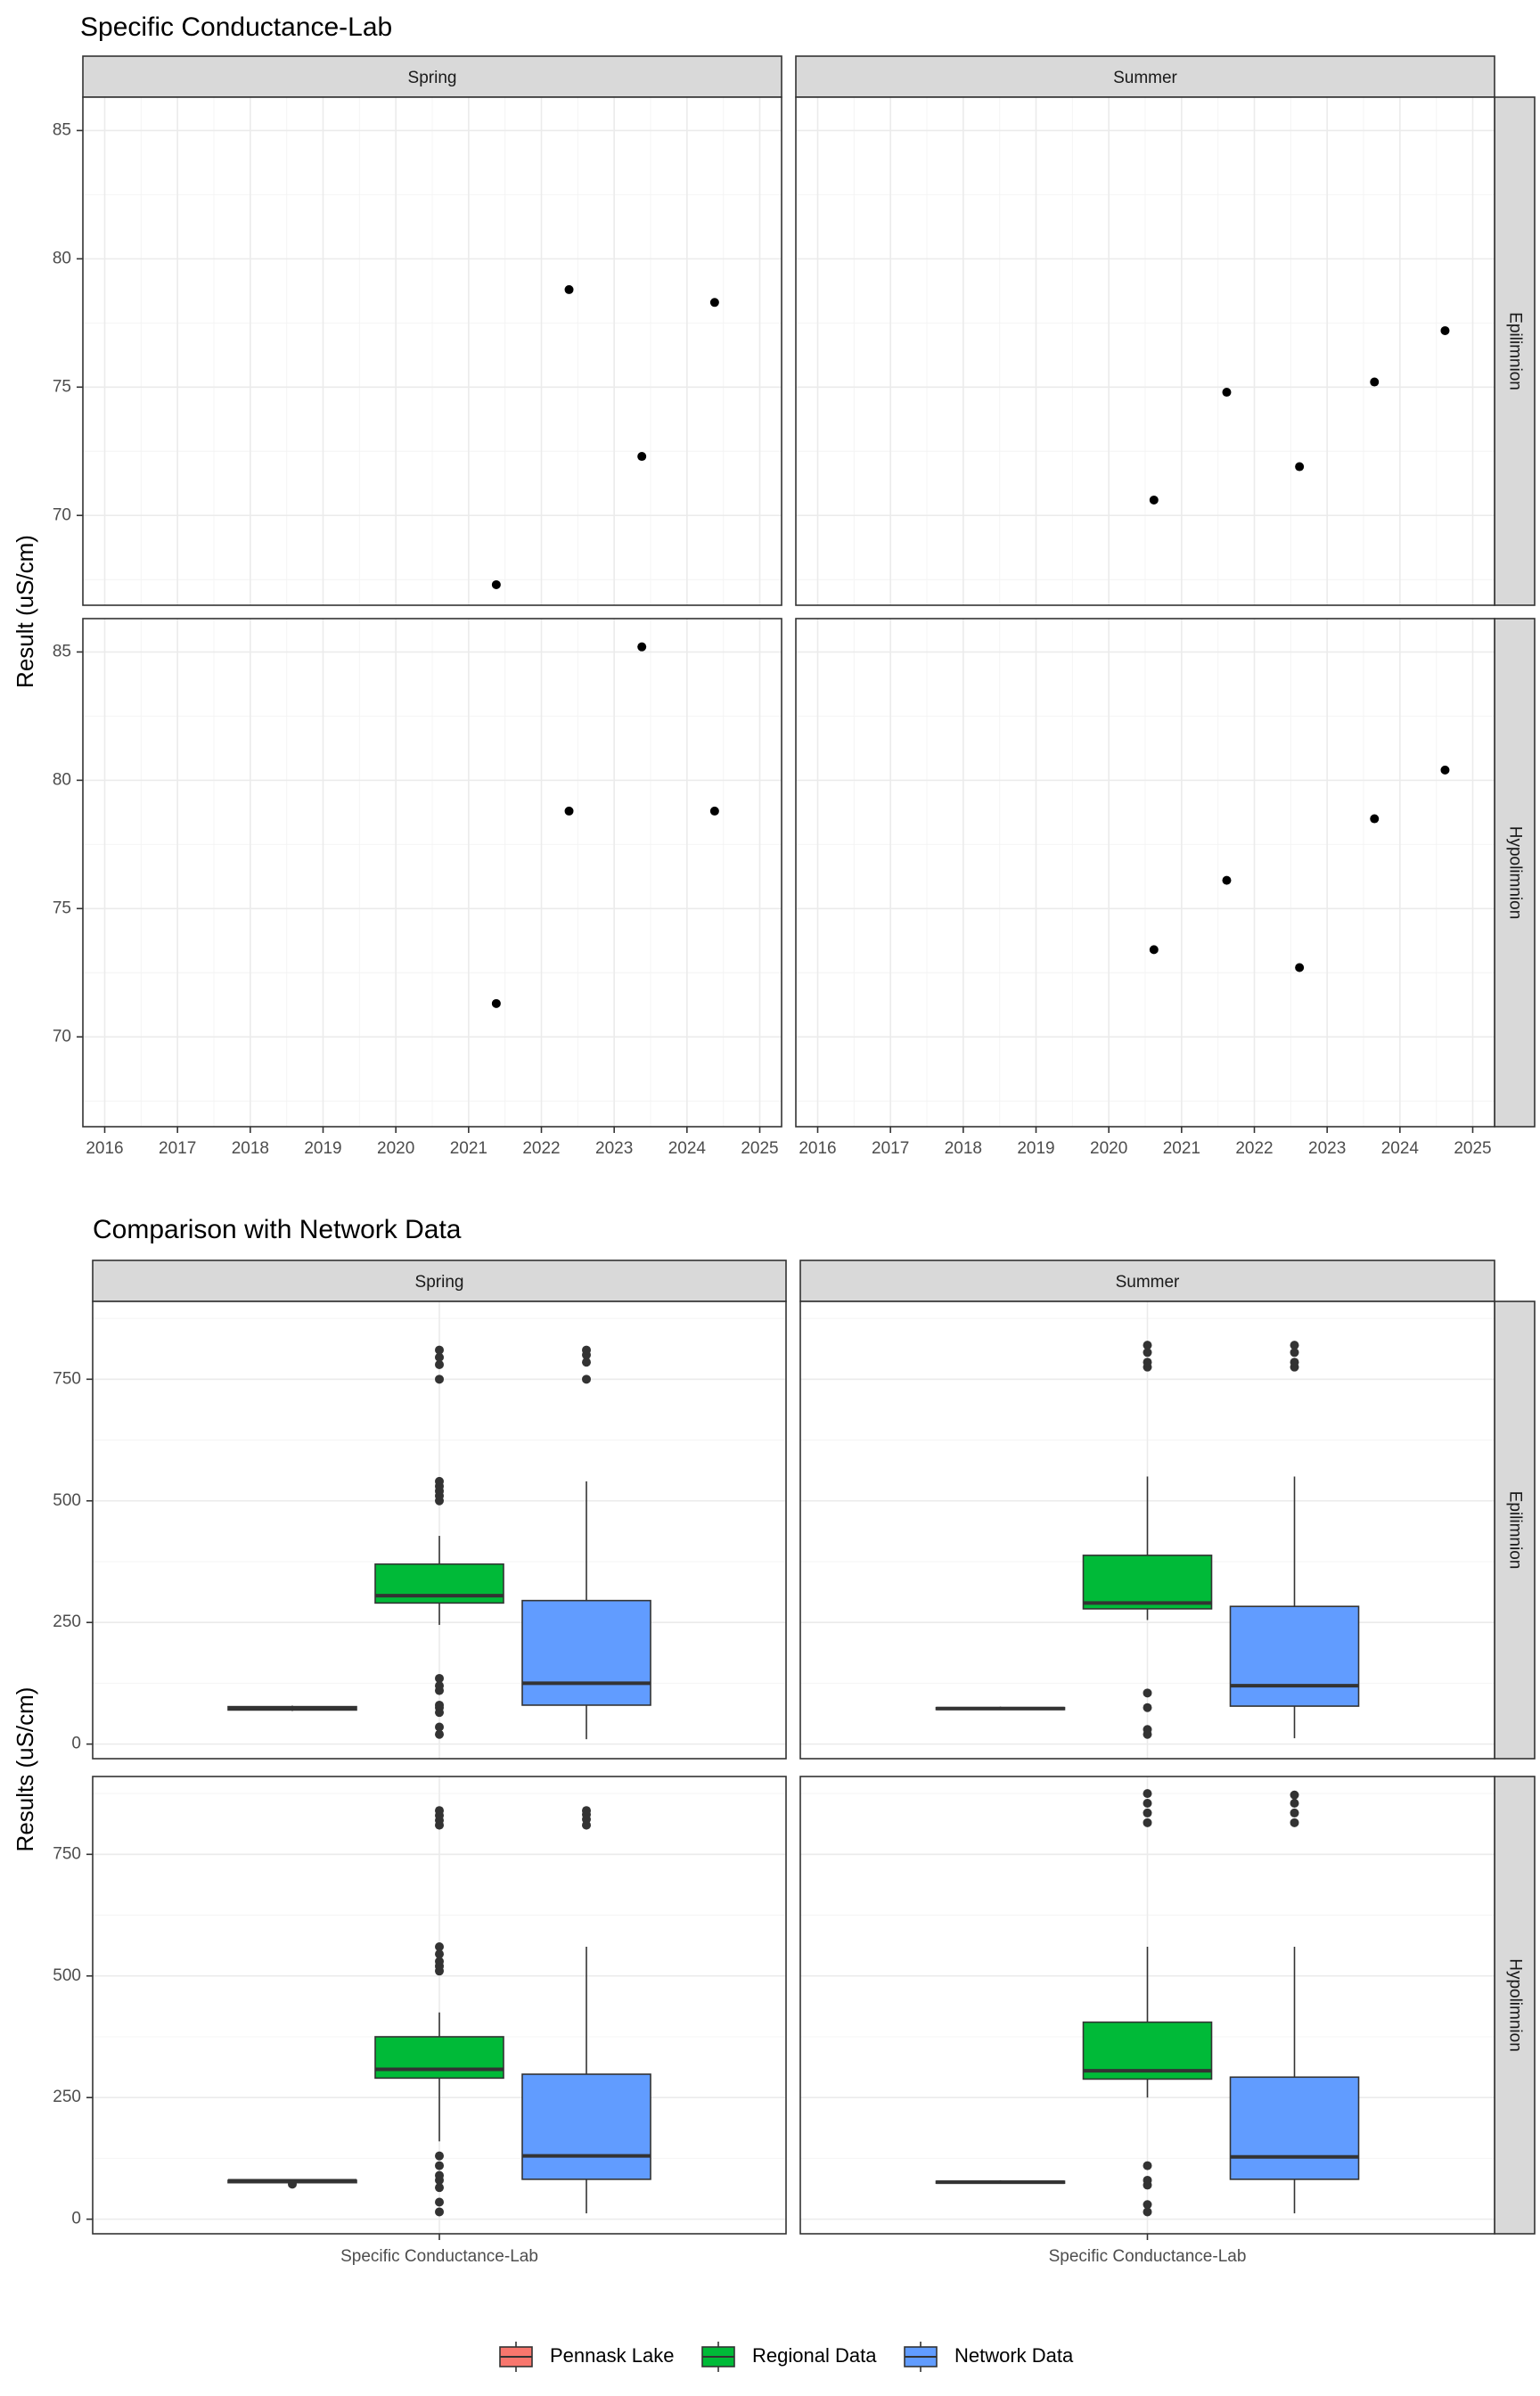 This screenshot has width=1540, height=2396. I want to click on facet-label-spring: Spring, so click(439, 1282).